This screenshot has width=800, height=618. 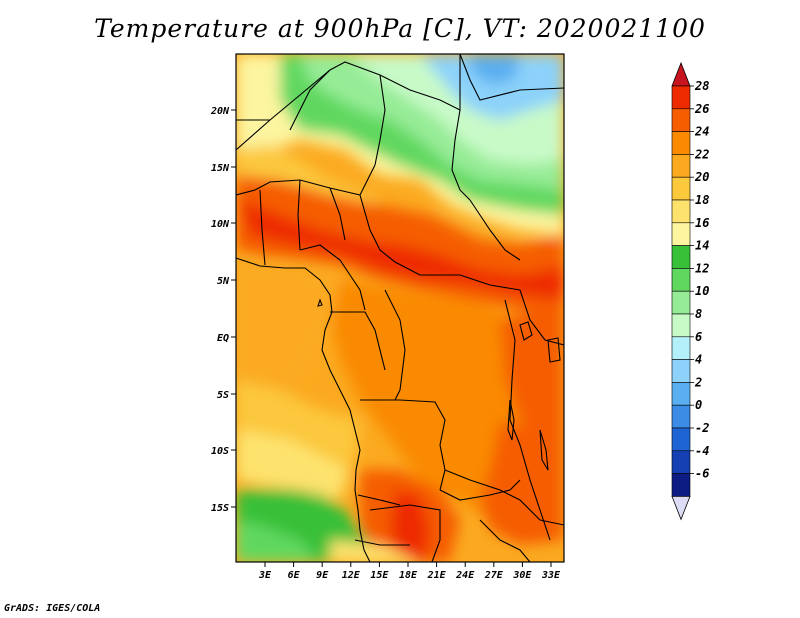 What do you see at coordinates (223, 281) in the screenshot?
I see `lat-label: 5N` at bounding box center [223, 281].